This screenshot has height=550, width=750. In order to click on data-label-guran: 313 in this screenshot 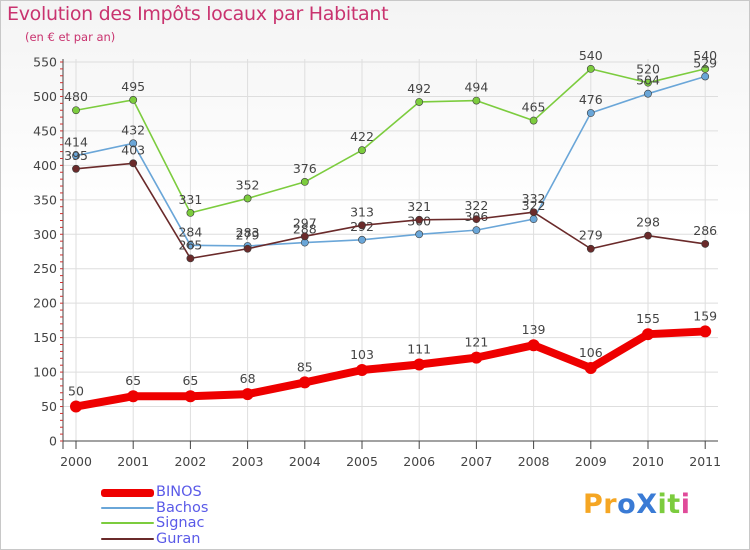, I will do `click(362, 211)`.